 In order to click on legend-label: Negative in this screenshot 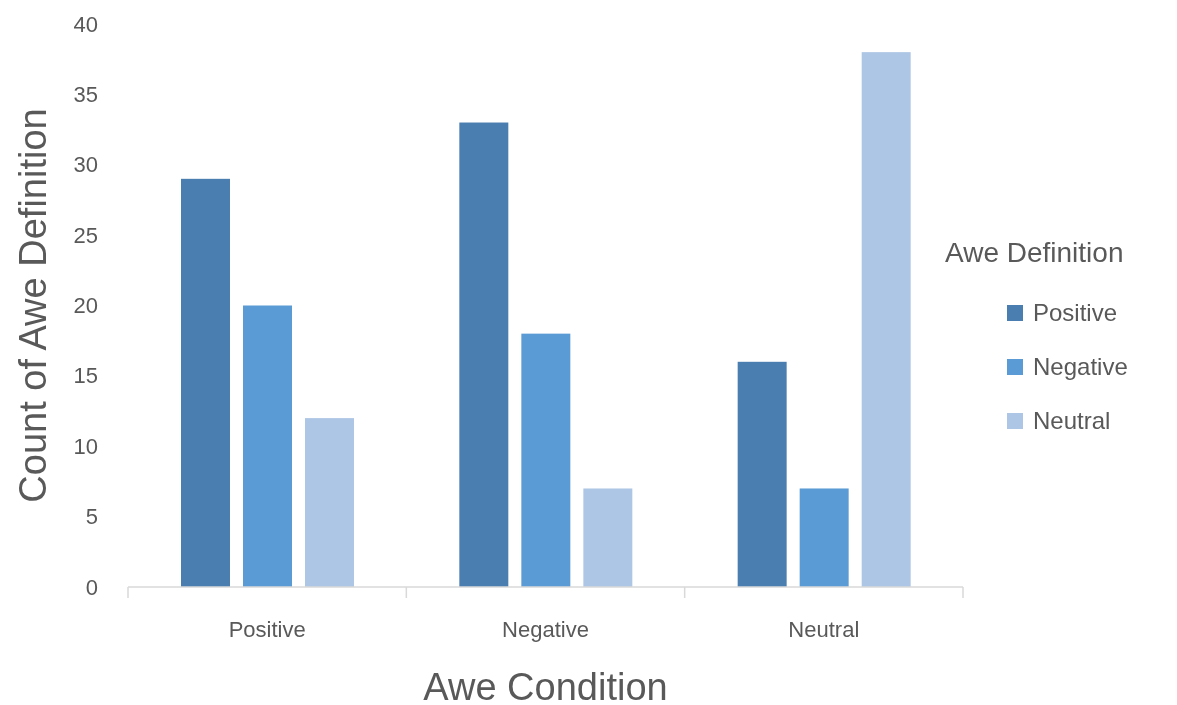, I will do `click(1080, 366)`.